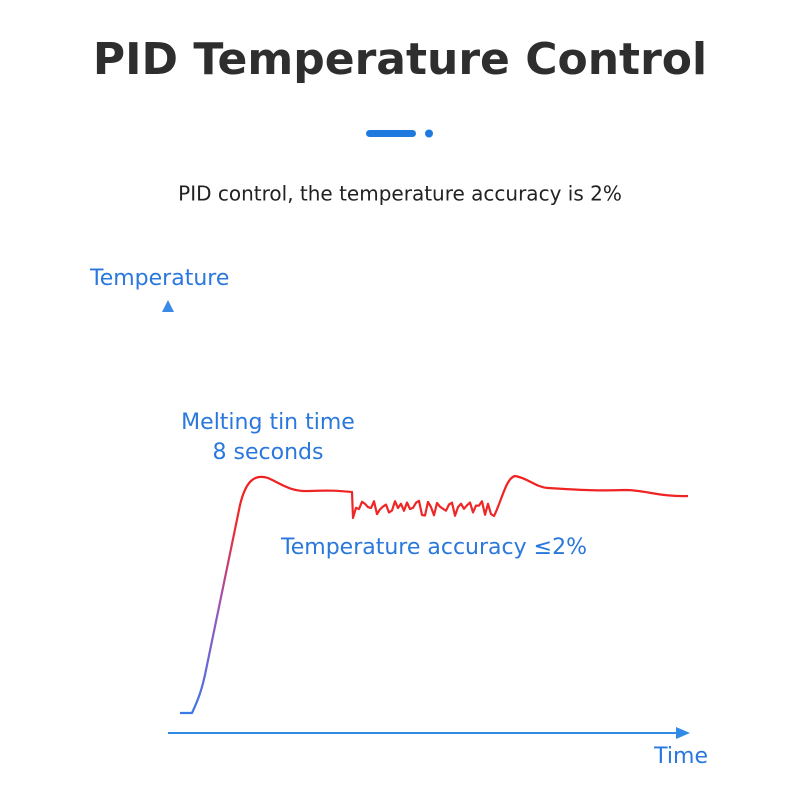 The image size is (800, 804). Describe the element at coordinates (680, 756) in the screenshot. I see `x-axis-label: Time` at that location.